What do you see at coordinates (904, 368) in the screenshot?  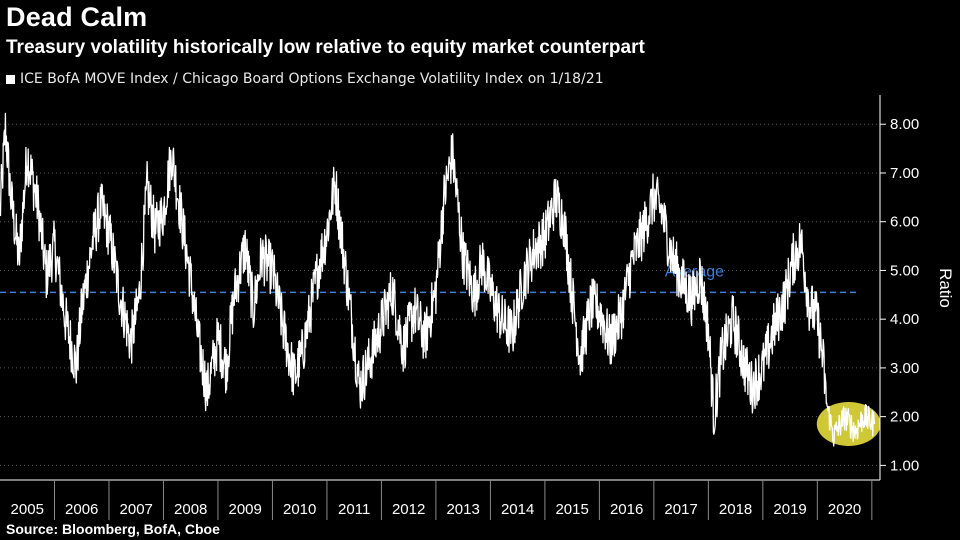 I see `y-tick-label: 3.00` at bounding box center [904, 368].